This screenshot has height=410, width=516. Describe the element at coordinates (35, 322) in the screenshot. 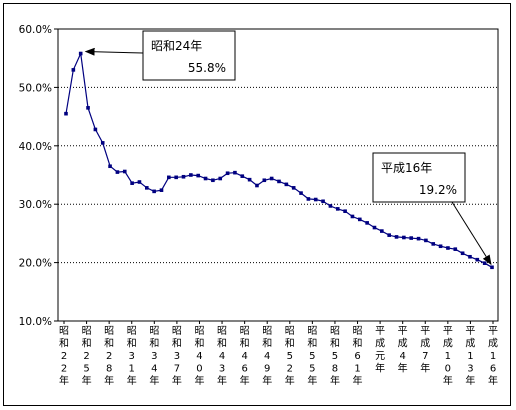

I see `y-tick-label: 10.0%` at that location.